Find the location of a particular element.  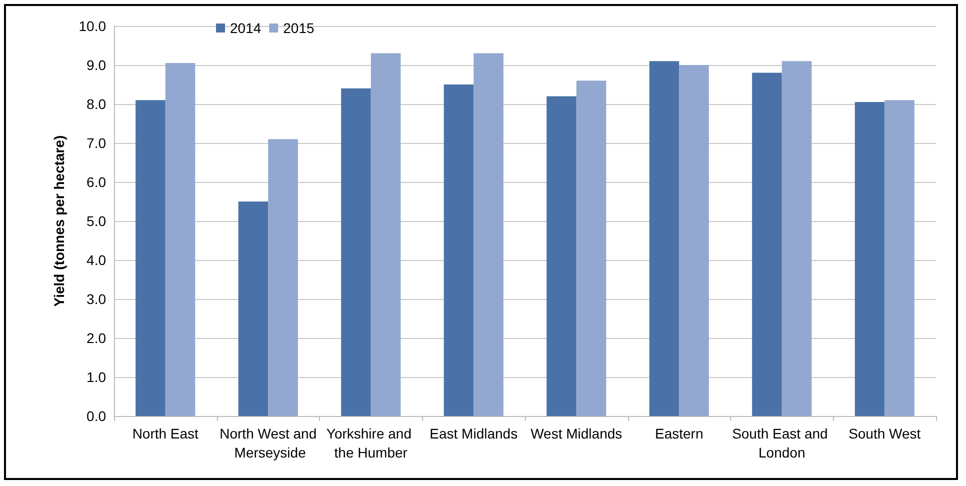

x-tick-label: North East is located at coordinates (165, 434).